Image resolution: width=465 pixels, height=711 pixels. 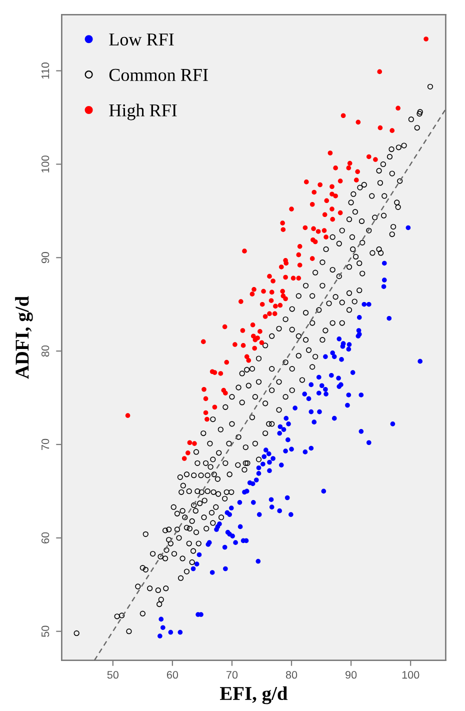 I want to click on y-tick-label: 110, so click(x=45, y=70).